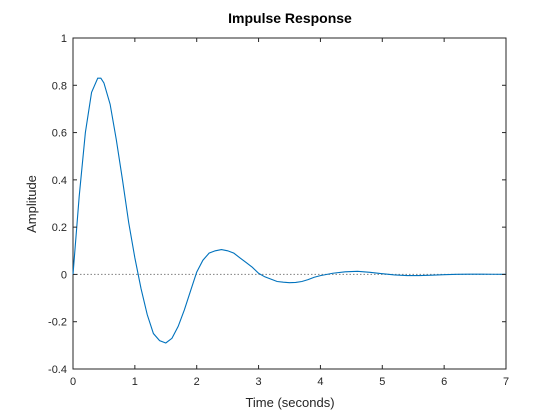  I want to click on x-tick-label: 3, so click(259, 382).